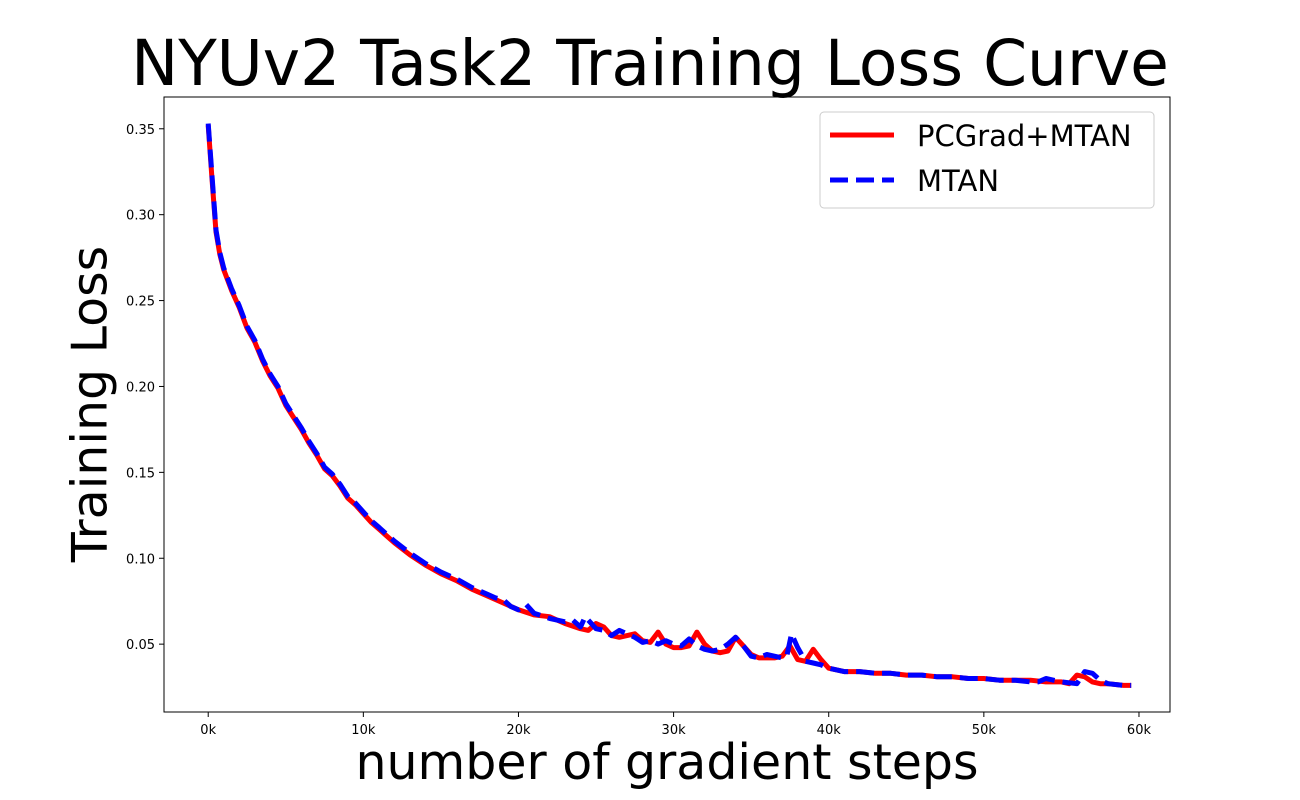  I want to click on legend: PCGrad+MTAN MTAN, so click(987, 160).